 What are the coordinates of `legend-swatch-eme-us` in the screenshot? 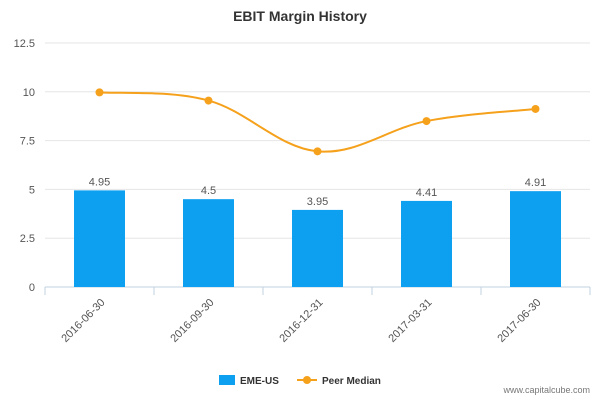 It's located at (227, 380).